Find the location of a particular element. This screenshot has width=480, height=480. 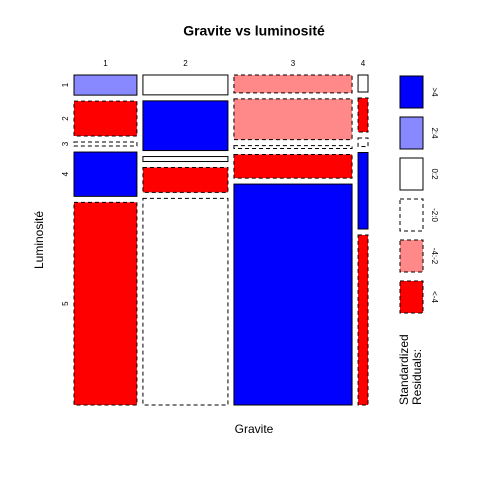

x-tick-label: 1 is located at coordinates (105, 63).